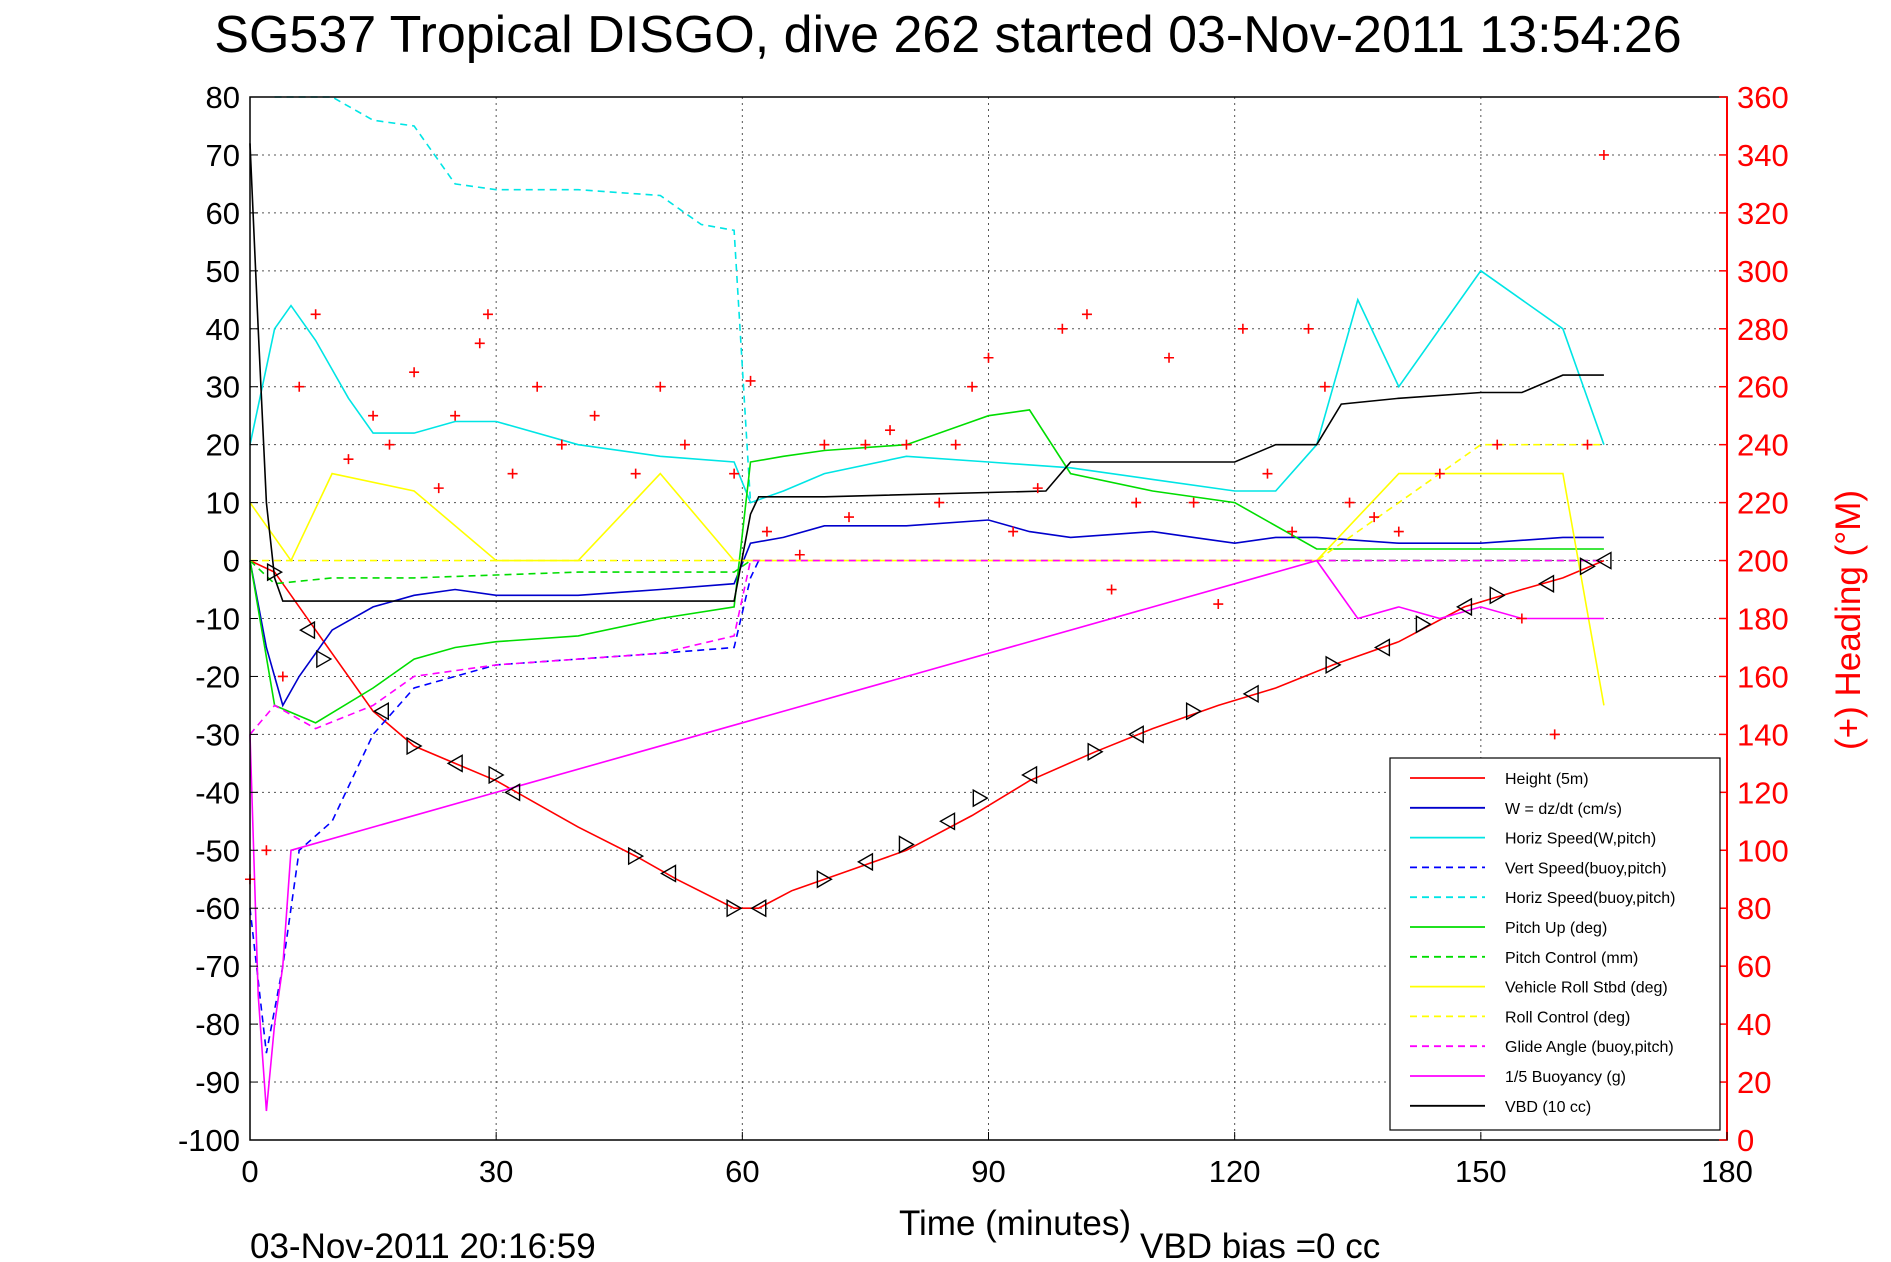  Describe the element at coordinates (742, 1171) in the screenshot. I see `x-tick-label: 60` at that location.